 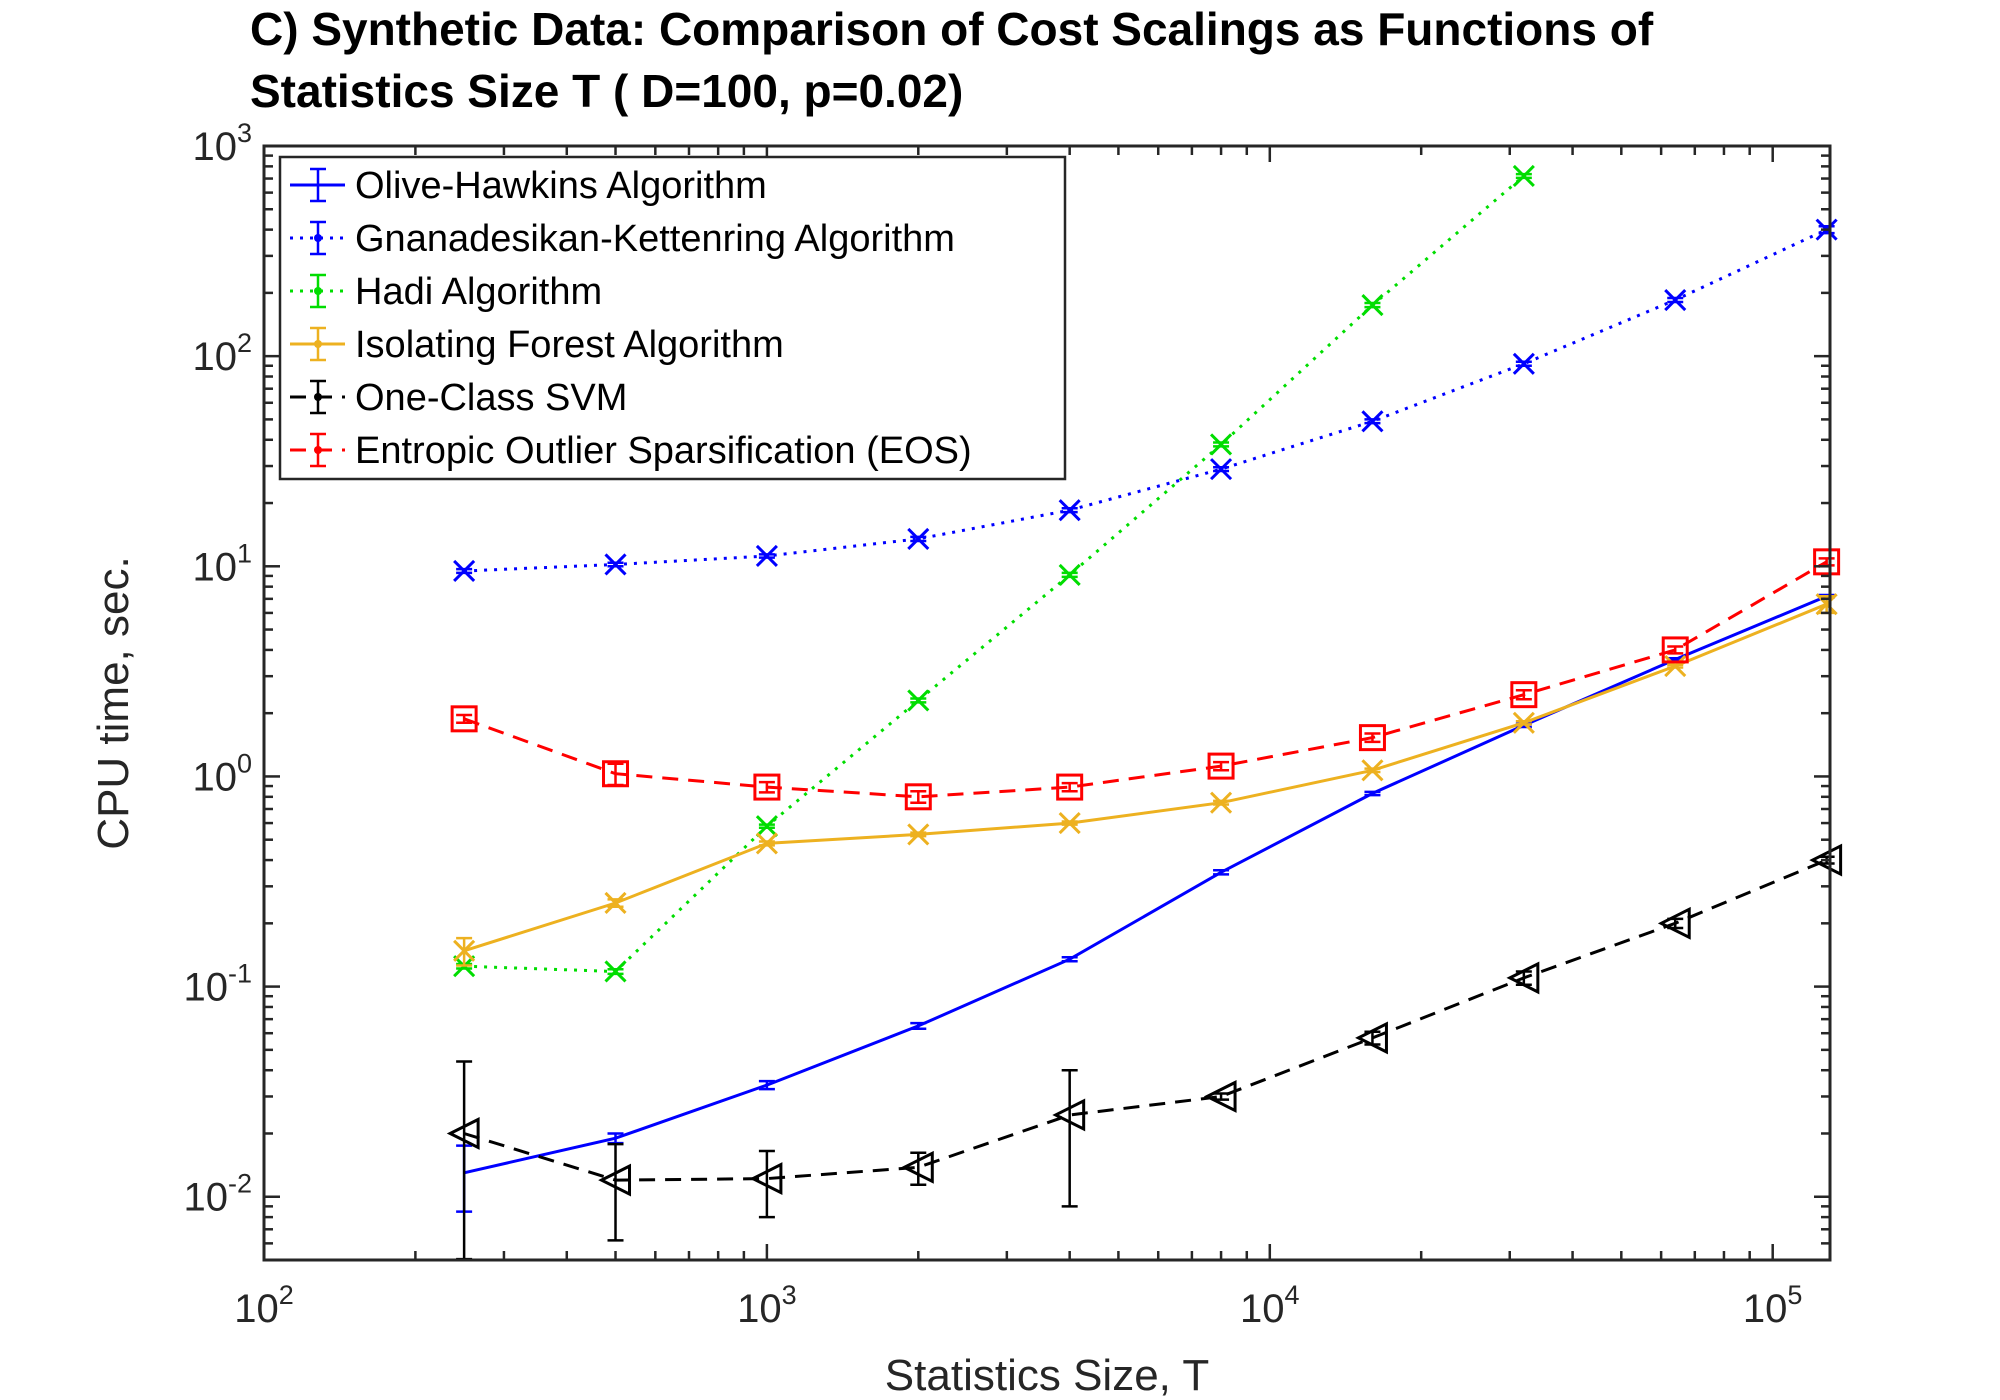 I want to click on x-tick-label: 10³, so click(x=767, y=1305).